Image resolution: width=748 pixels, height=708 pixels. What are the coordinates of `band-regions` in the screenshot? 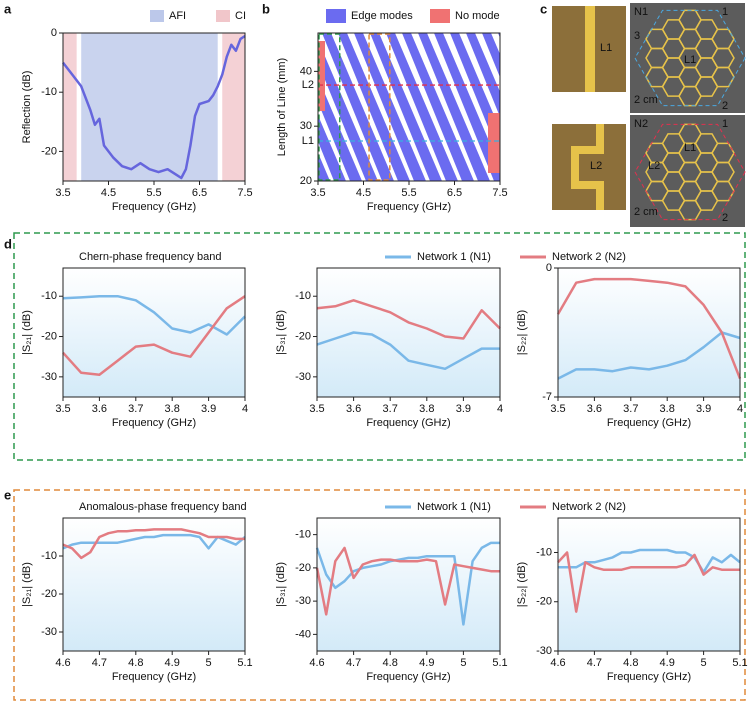 It's located at (409, 107).